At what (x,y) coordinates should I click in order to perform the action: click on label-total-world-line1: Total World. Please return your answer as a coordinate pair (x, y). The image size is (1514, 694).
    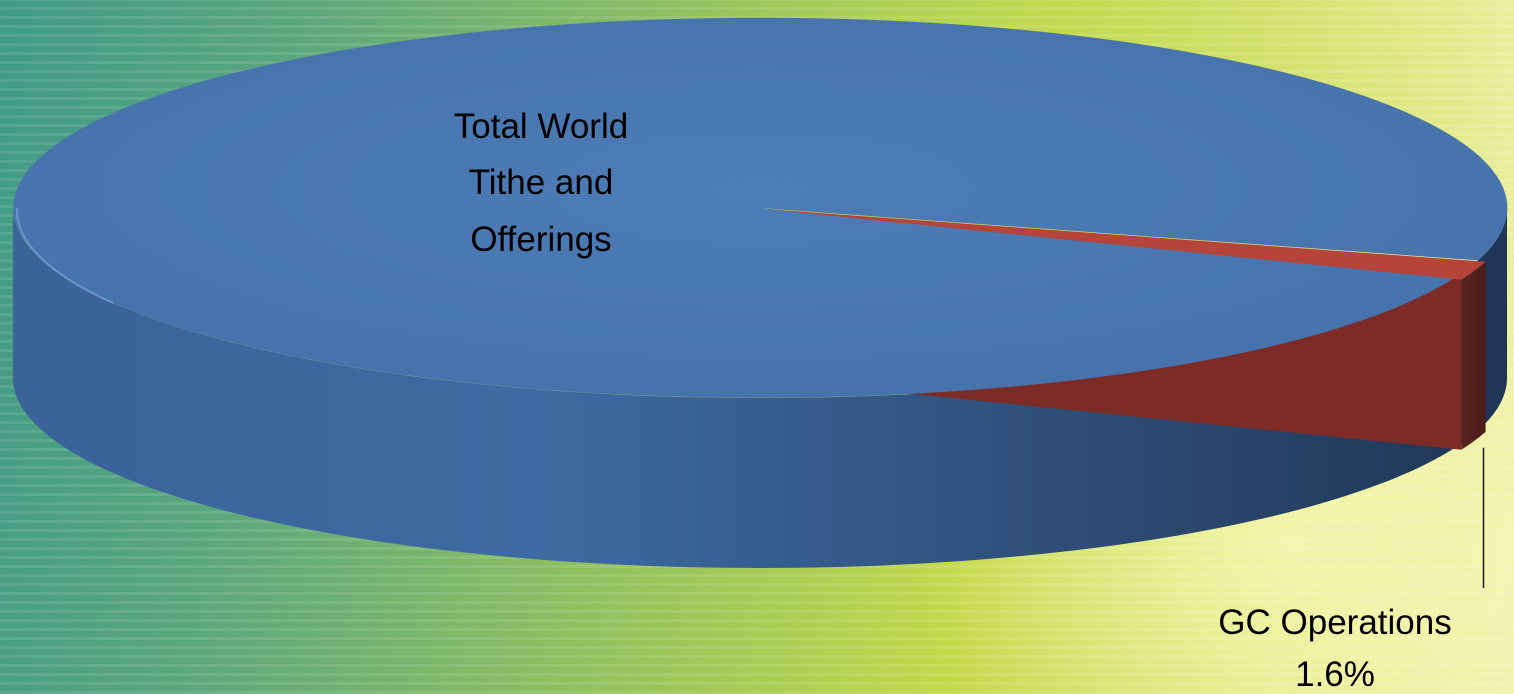
    Looking at the image, I should click on (541, 126).